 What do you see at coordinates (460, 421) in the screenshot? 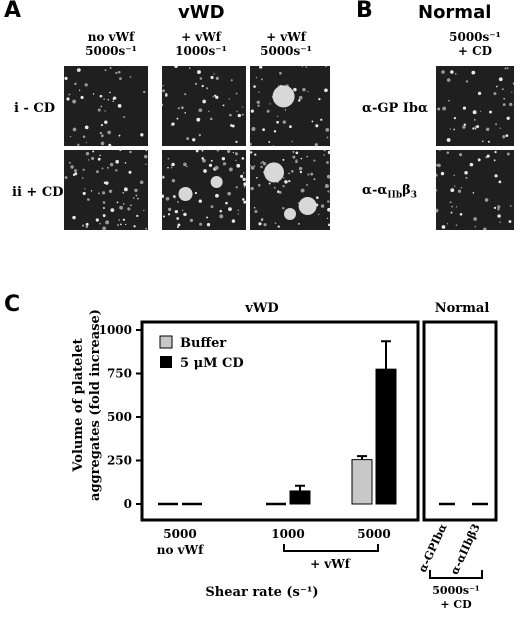
I see `plot-frame-normal` at bounding box center [460, 421].